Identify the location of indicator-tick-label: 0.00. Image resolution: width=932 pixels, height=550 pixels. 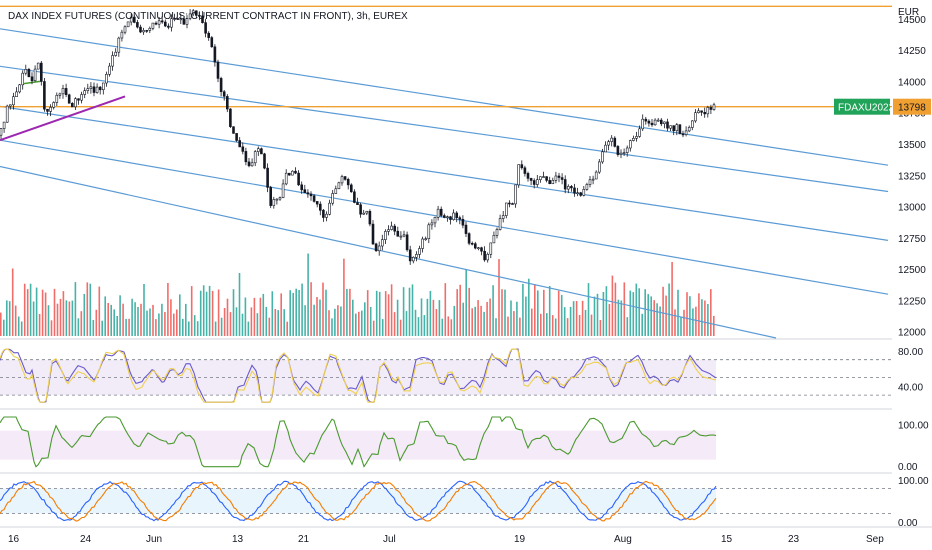
(908, 523).